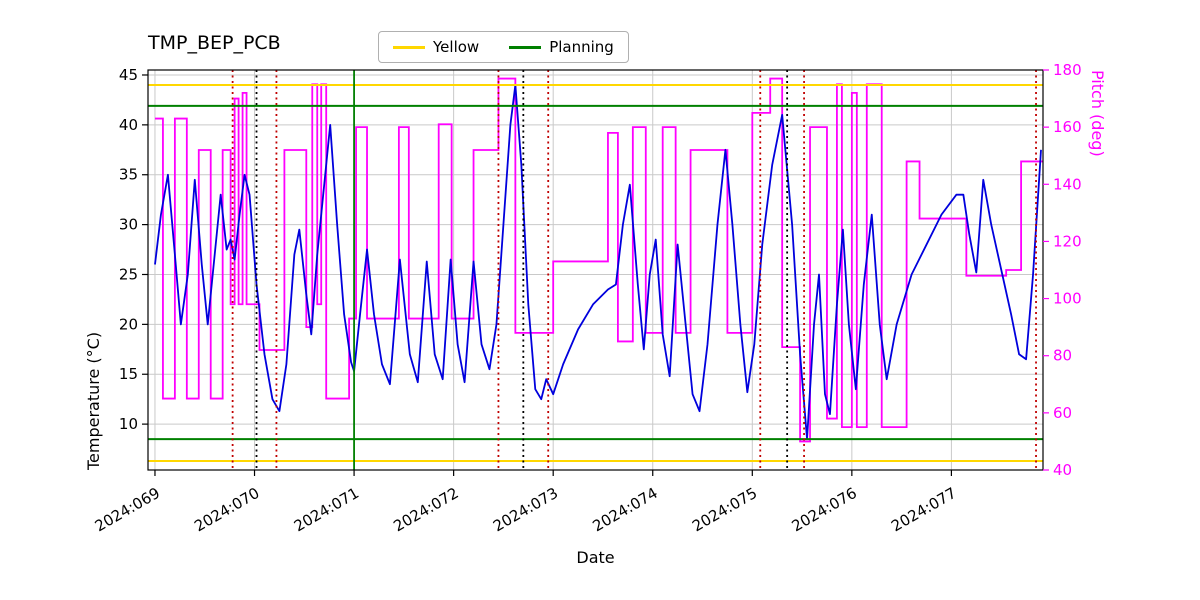 The width and height of the screenshot is (1200, 600). What do you see at coordinates (525, 47) in the screenshot?
I see `planning-line-swatch` at bounding box center [525, 47].